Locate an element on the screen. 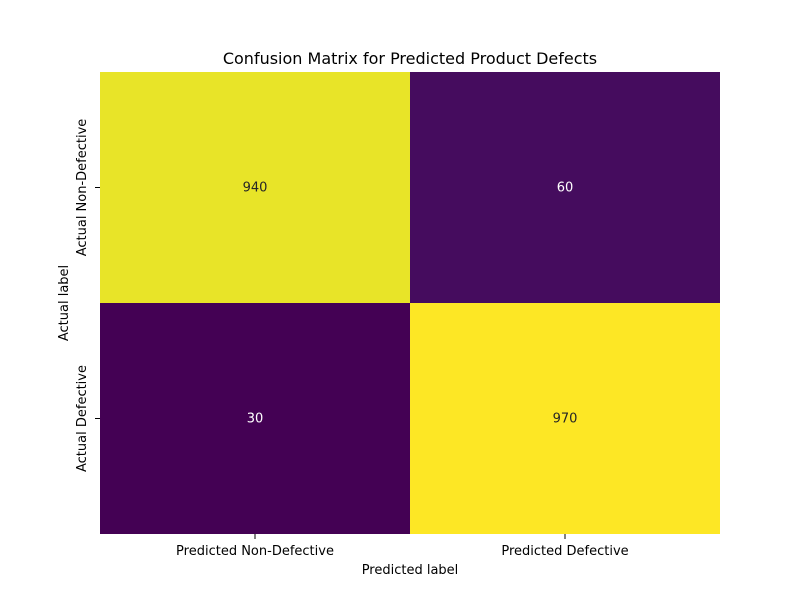 The image size is (800, 604). x-tick-label: Predicted Non-Defective is located at coordinates (255, 551).